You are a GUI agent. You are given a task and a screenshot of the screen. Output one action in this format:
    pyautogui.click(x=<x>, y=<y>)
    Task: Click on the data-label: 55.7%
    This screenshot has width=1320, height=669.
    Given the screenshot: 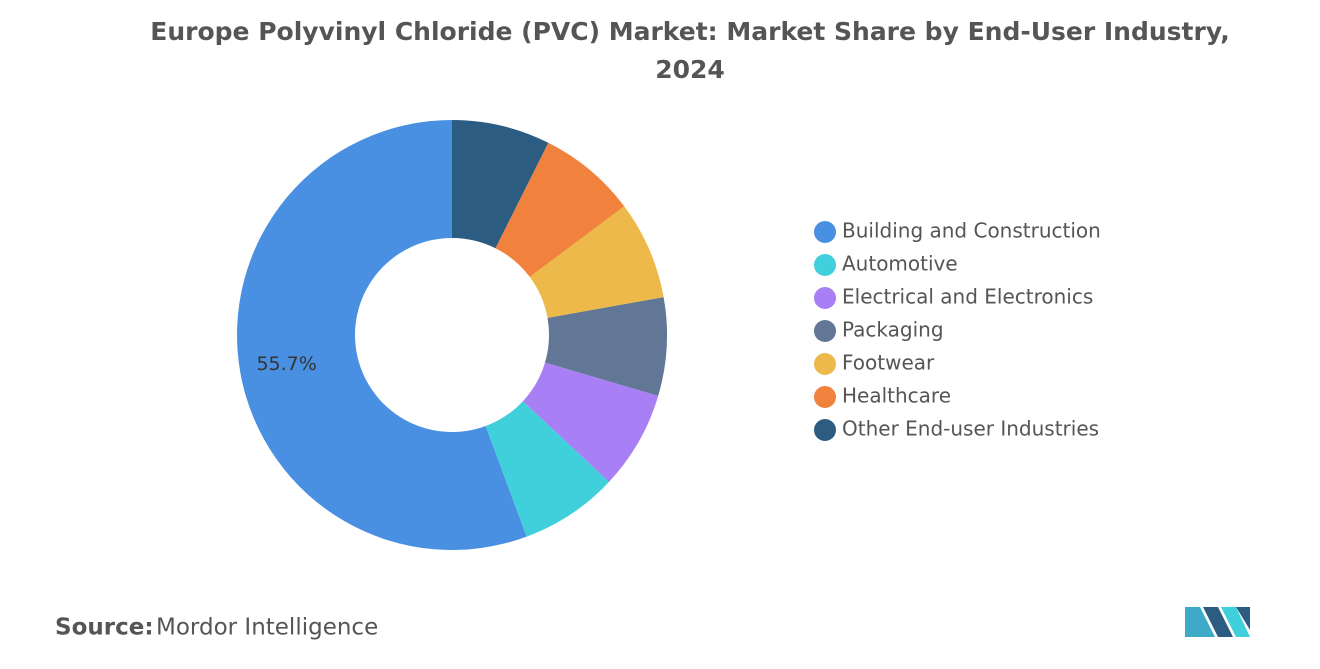 What is the action you would take?
    pyautogui.click(x=286, y=364)
    